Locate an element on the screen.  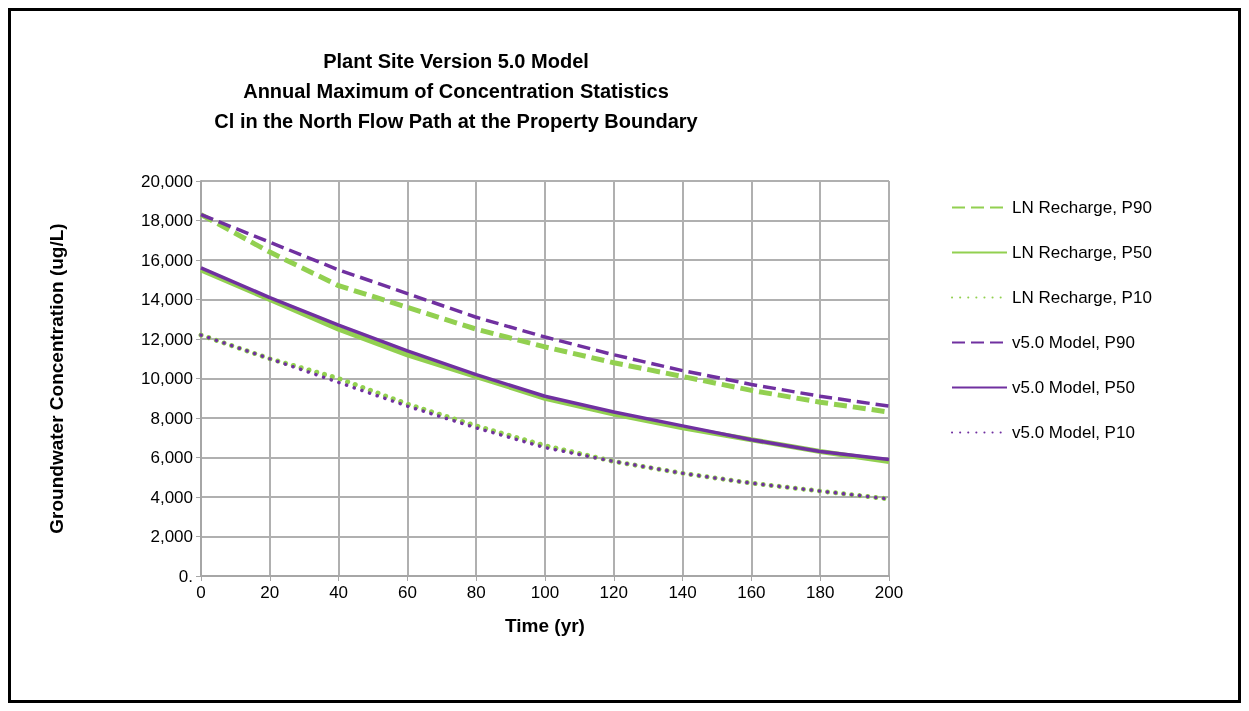
x-tick-label: 160 is located at coordinates (751, 592).